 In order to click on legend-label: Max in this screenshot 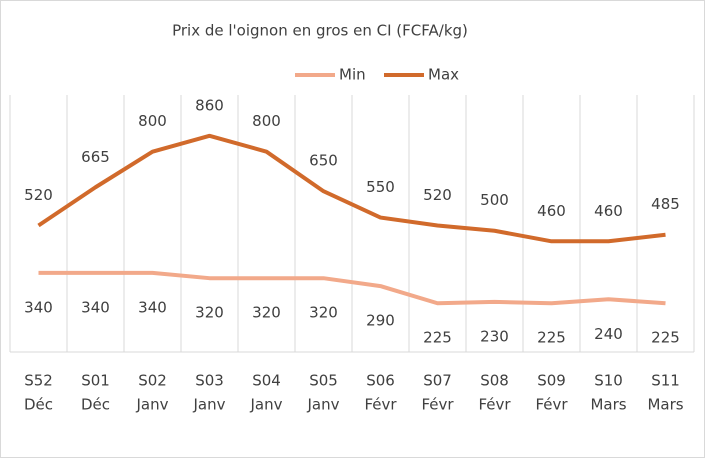, I will do `click(443, 75)`.